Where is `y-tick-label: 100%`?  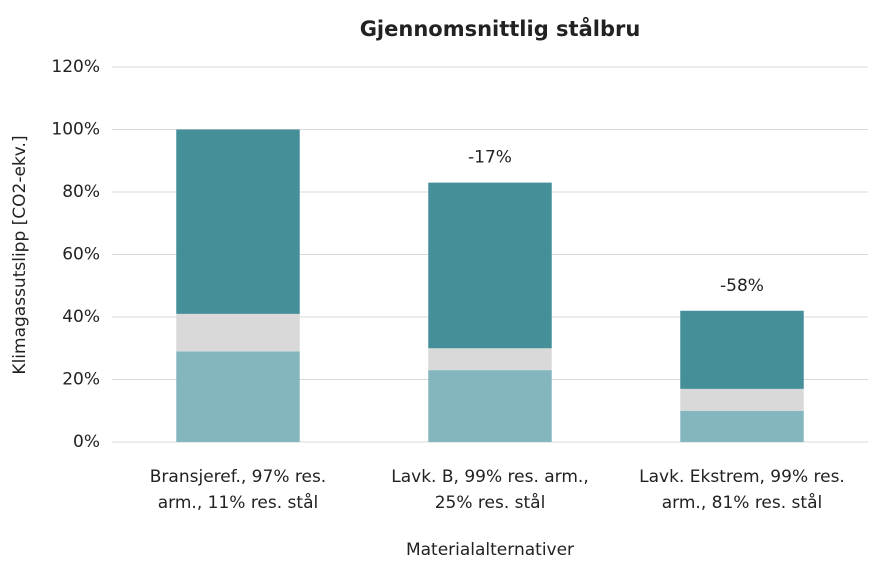
y-tick-label: 100% is located at coordinates (75, 130).